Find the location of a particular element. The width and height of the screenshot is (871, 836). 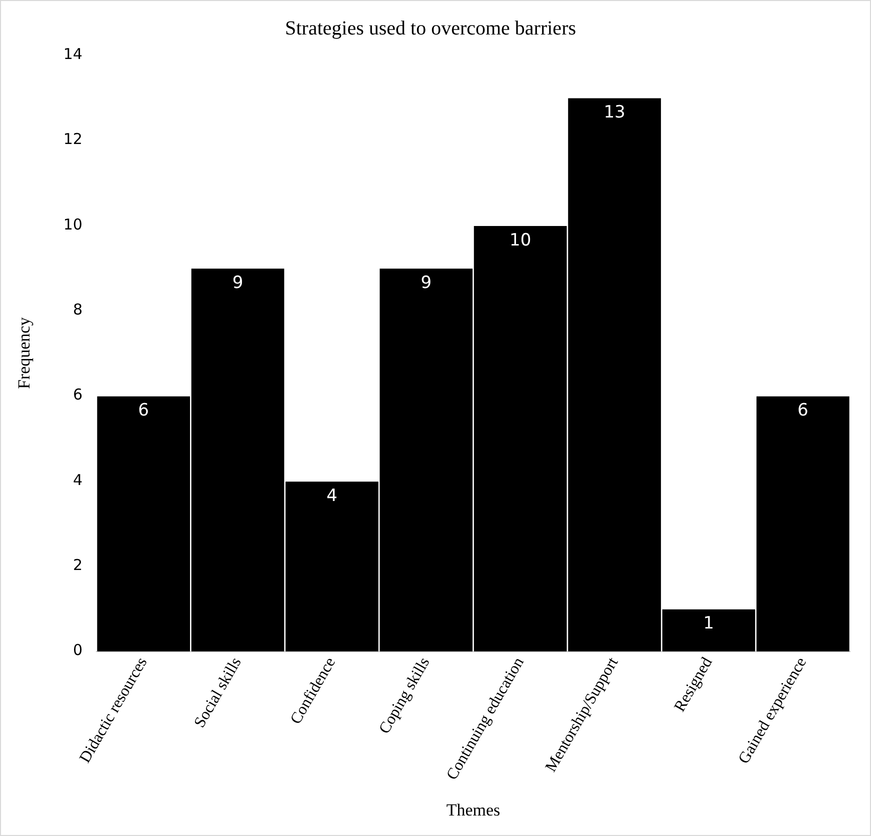

y-tick-label: 14 is located at coordinates (72, 53).